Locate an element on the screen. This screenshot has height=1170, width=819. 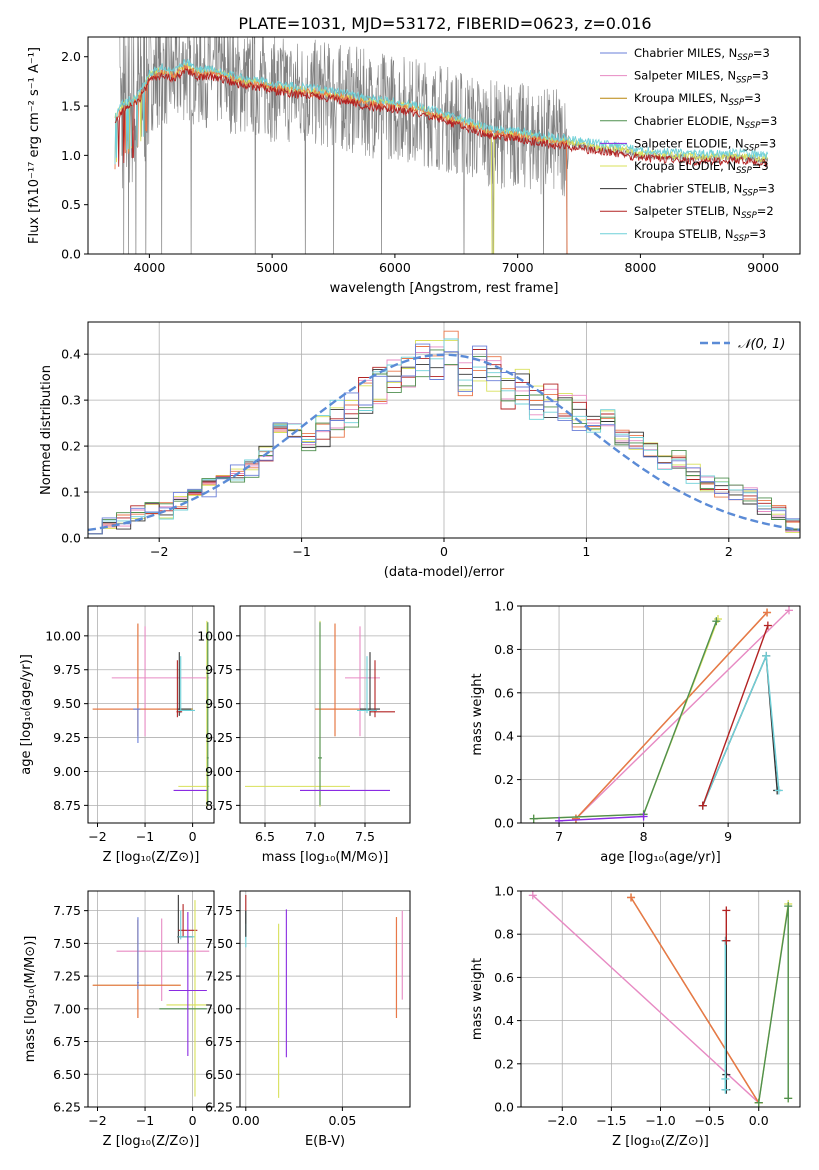
x-tick-label: 0.0 is located at coordinates (759, 1120).